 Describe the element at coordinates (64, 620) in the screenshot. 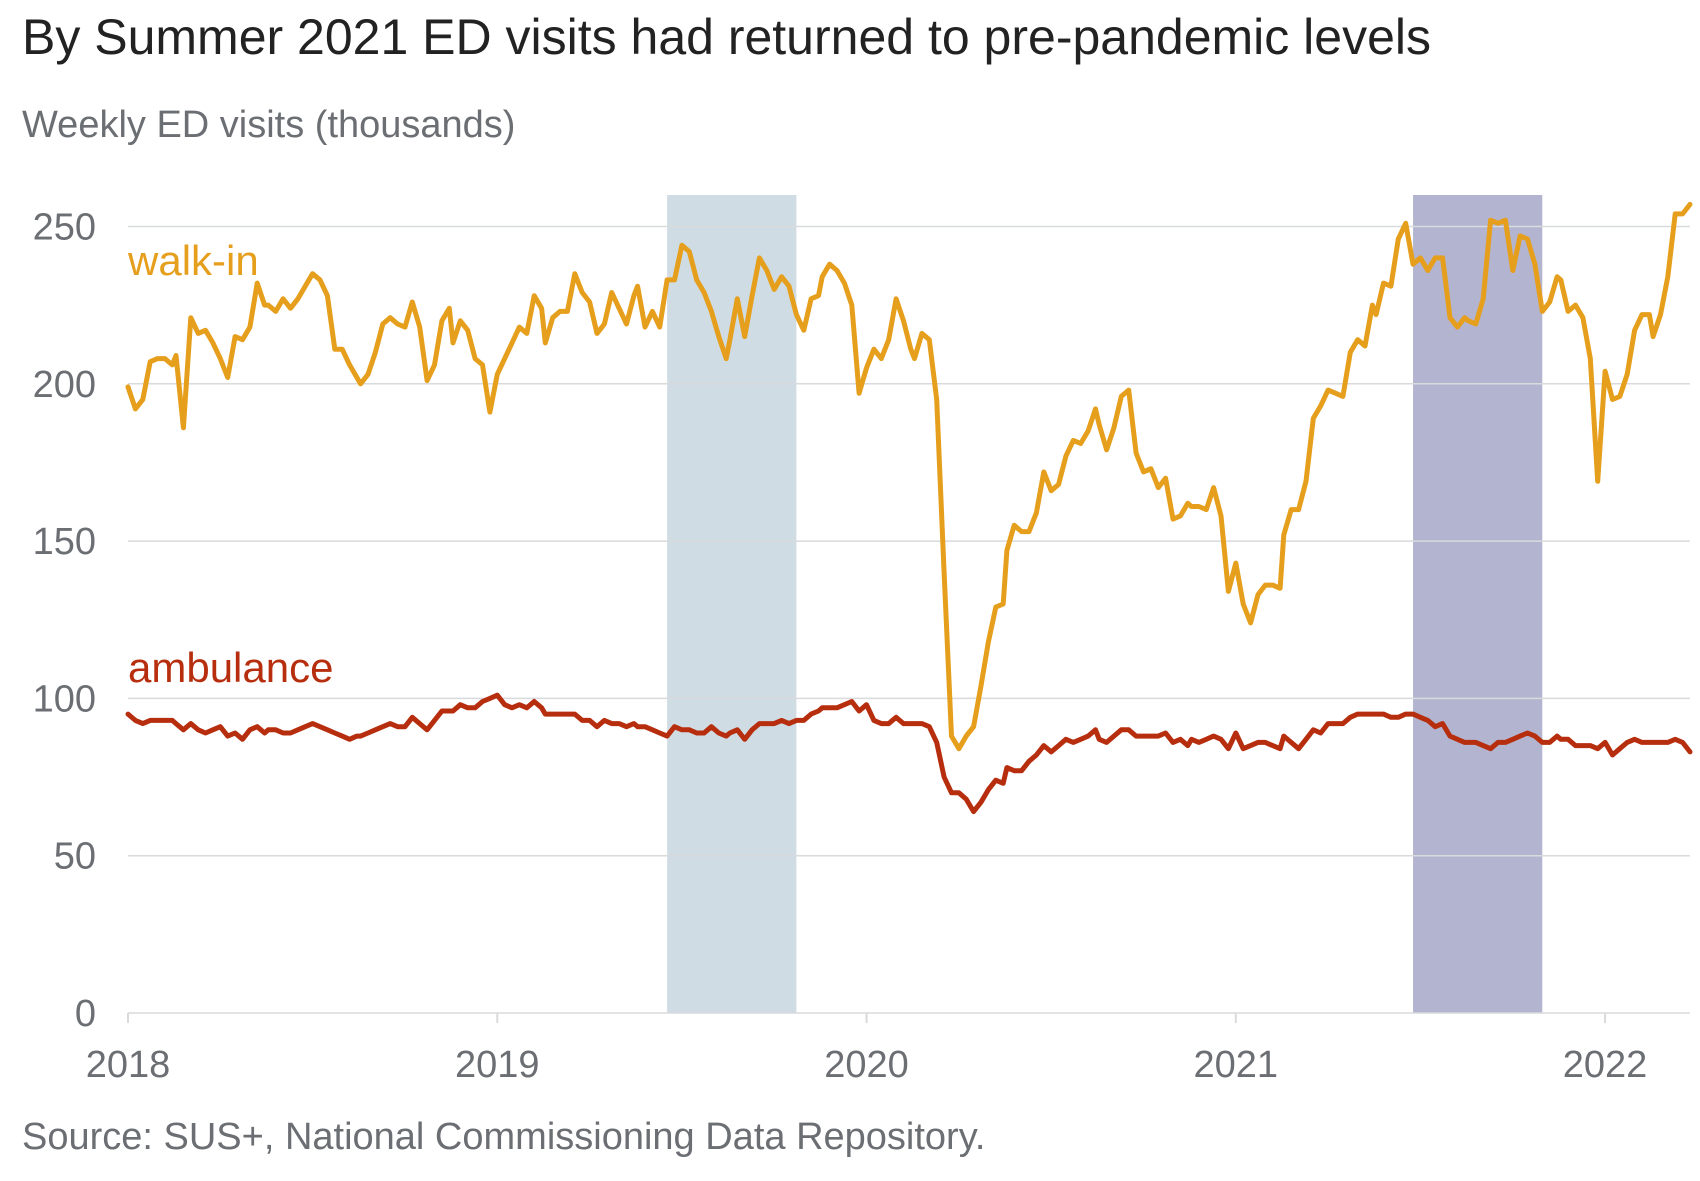

I see `y-axis-ticks: 0 50 100 150 200 250` at that location.